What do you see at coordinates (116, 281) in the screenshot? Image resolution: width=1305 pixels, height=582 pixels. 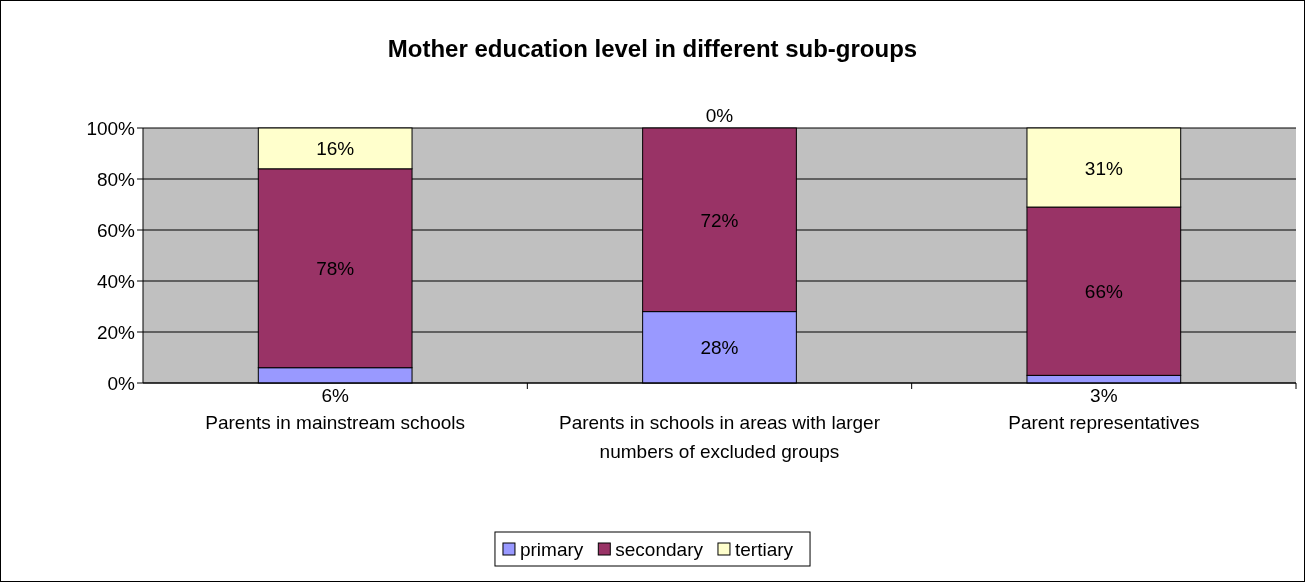 I see `y-tick-label: 40%` at bounding box center [116, 281].